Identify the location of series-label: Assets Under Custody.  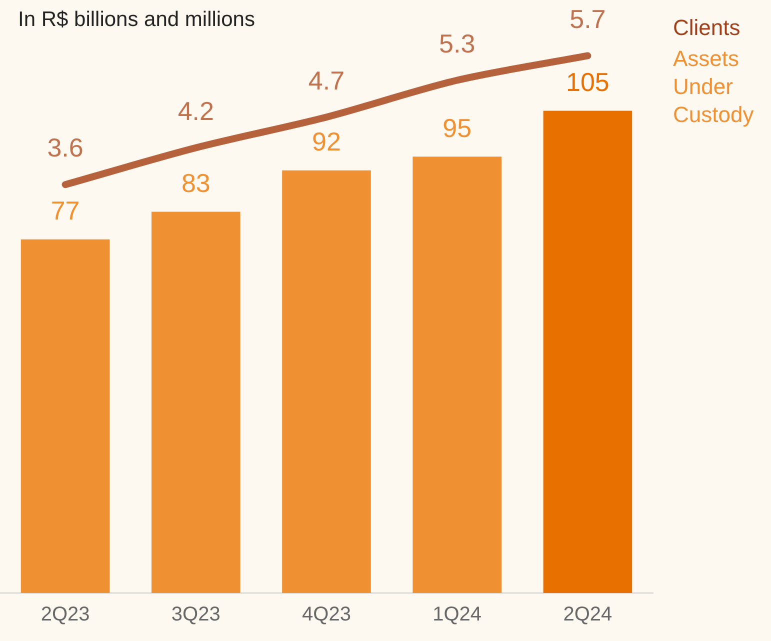
(713, 86).